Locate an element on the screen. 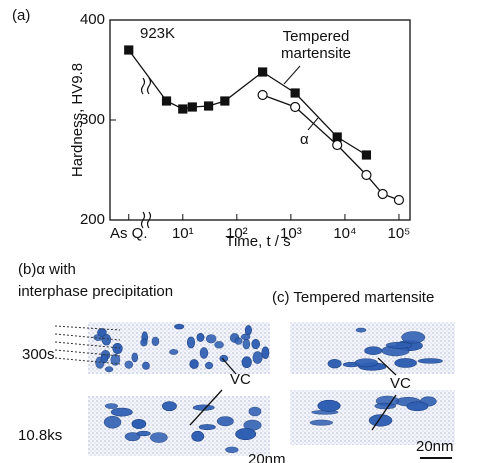  legend-label: Tempered martensite is located at coordinates (316, 45).